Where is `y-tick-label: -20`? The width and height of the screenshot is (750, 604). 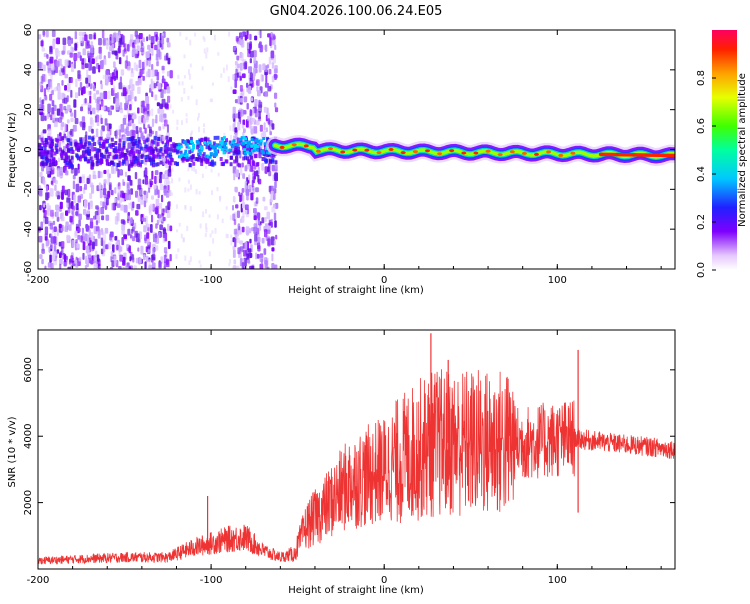 y-tick-label: -20 is located at coordinates (28, 189).